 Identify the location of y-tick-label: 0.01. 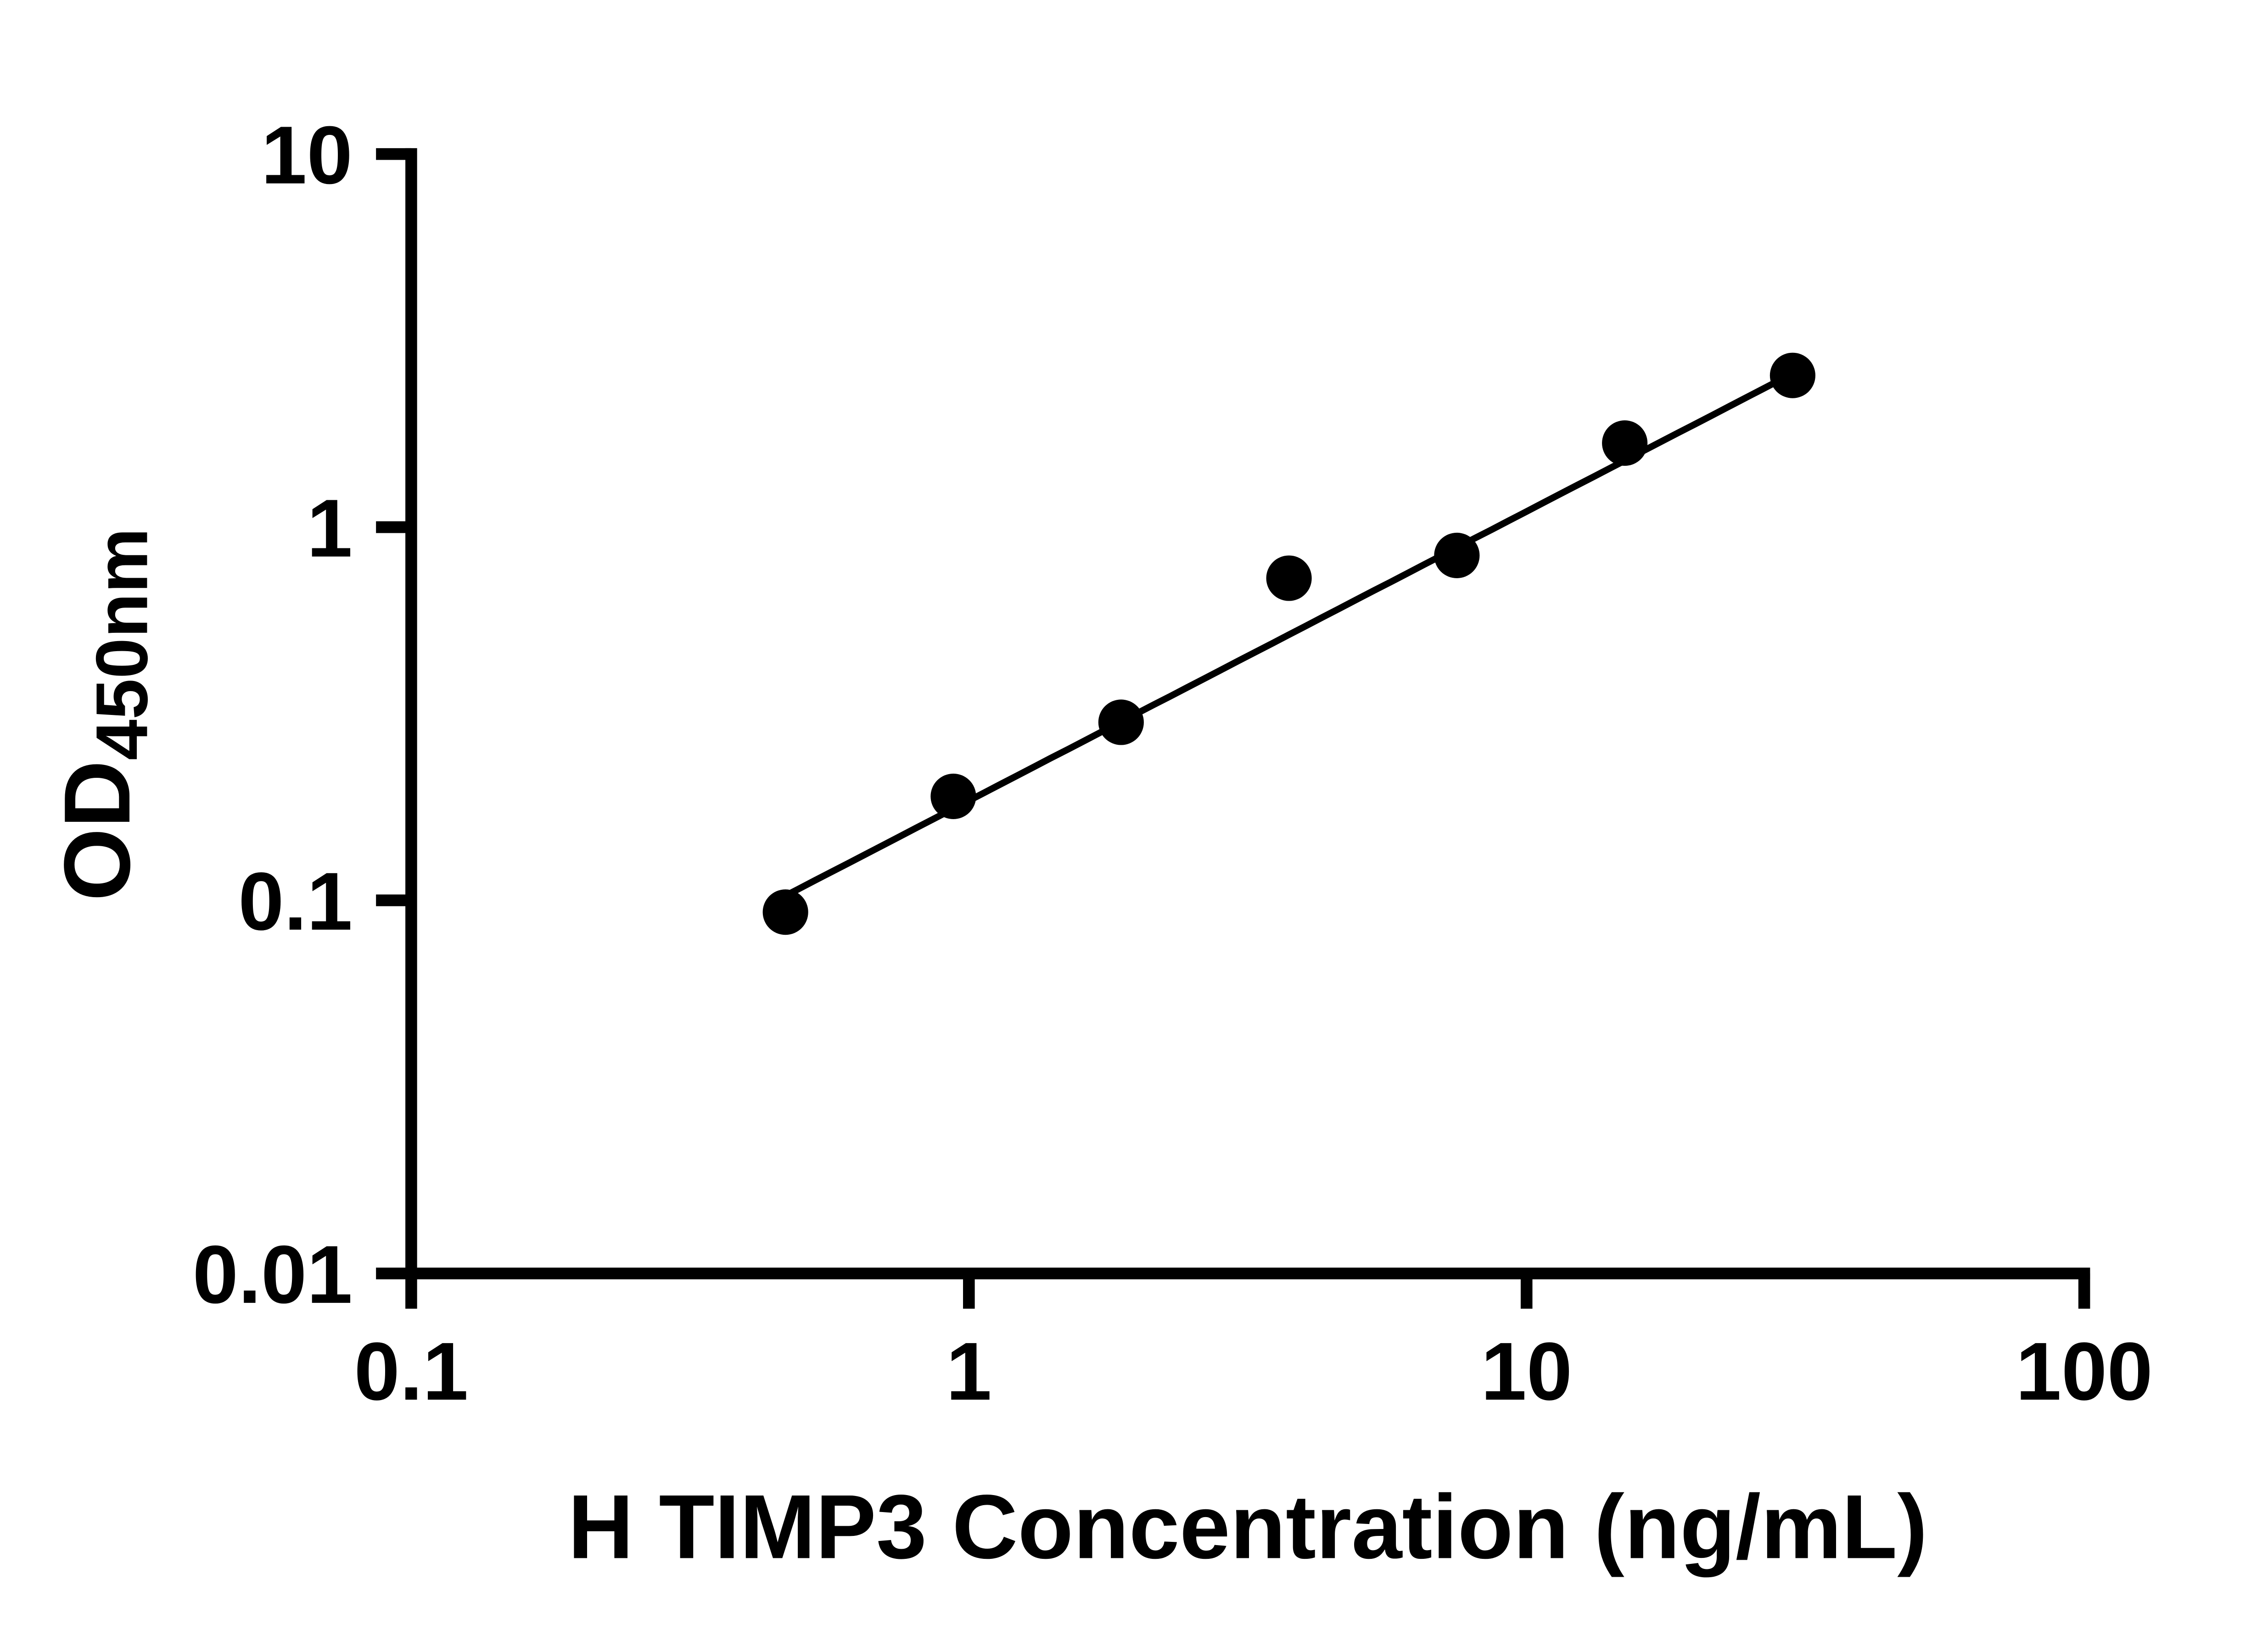
(273, 1274).